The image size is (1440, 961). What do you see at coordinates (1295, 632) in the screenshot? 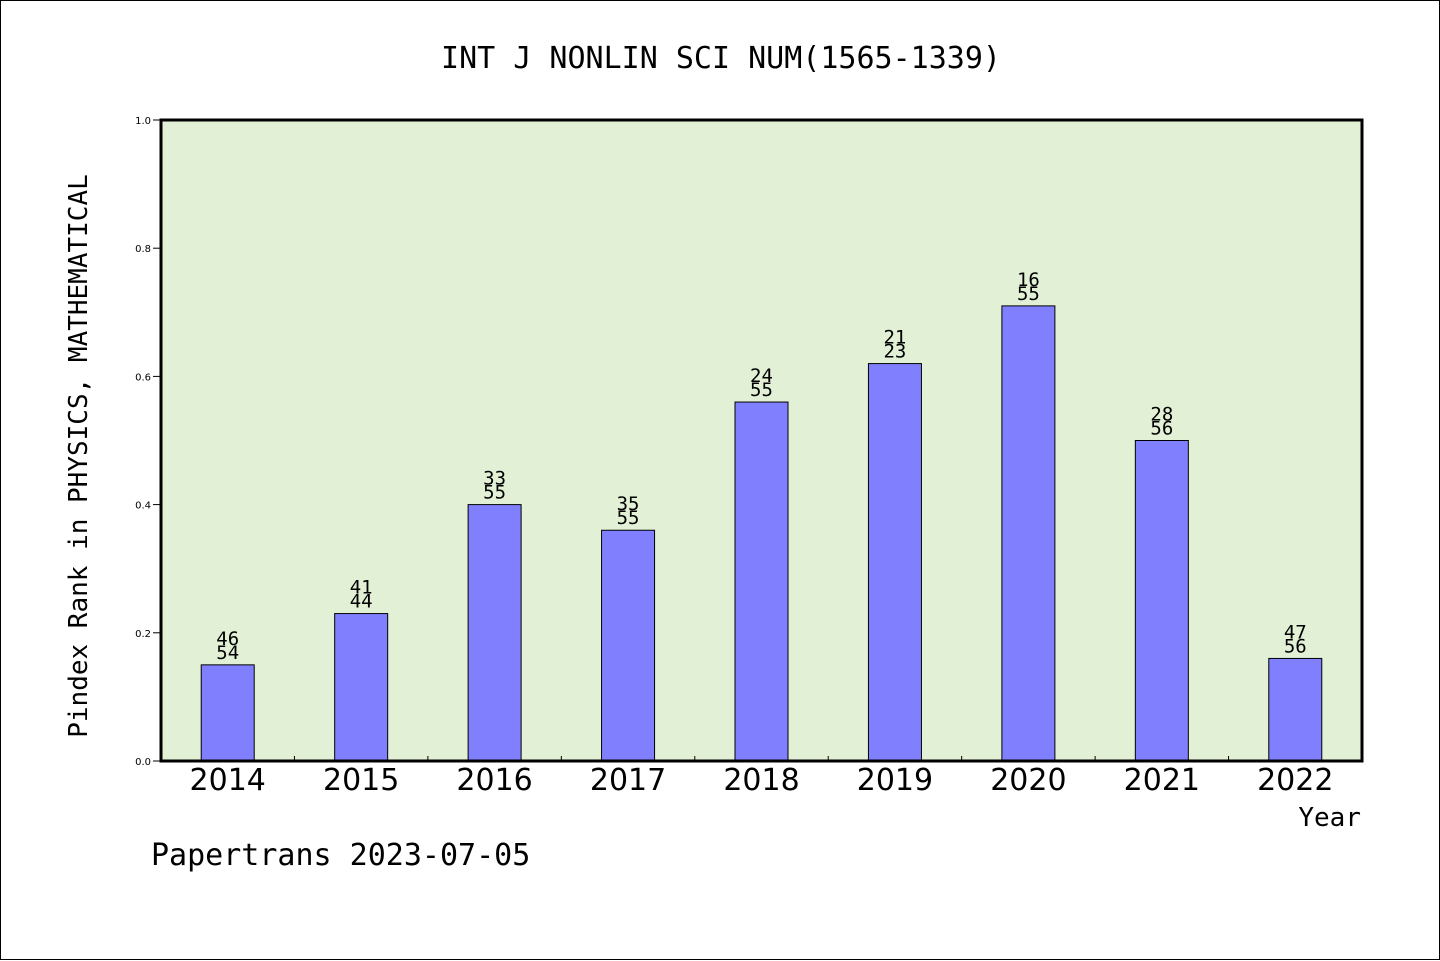
I see `bar-label-top: 47` at bounding box center [1295, 632].